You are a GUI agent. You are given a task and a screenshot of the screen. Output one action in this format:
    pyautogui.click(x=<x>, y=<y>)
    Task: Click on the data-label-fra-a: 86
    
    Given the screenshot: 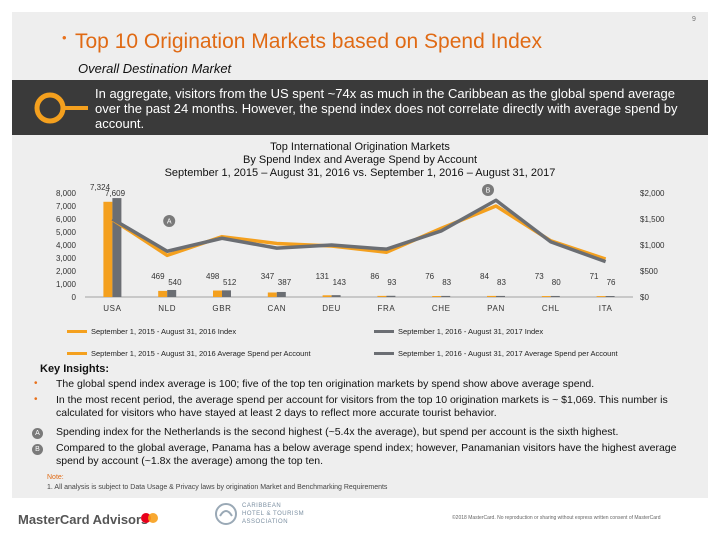 What is the action you would take?
    pyautogui.click(x=374, y=276)
    